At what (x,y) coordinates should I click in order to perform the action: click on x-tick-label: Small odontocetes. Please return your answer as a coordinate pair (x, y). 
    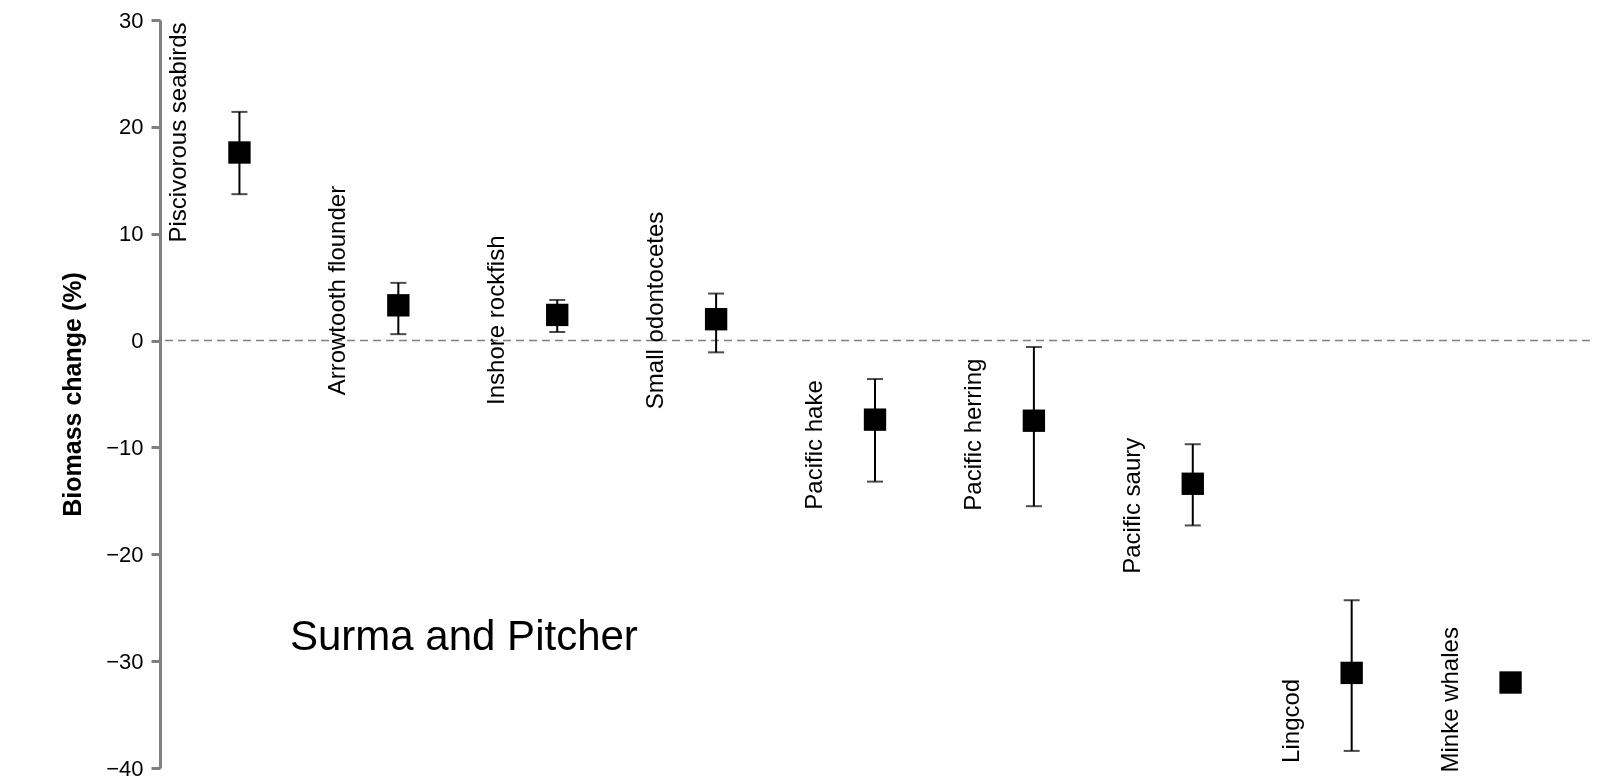
    Looking at the image, I should click on (655, 310).